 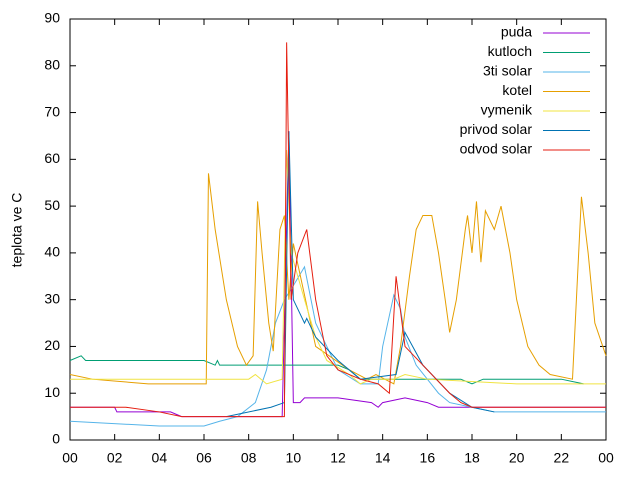 What do you see at coordinates (507, 110) in the screenshot?
I see `legend-label: vymenik` at bounding box center [507, 110].